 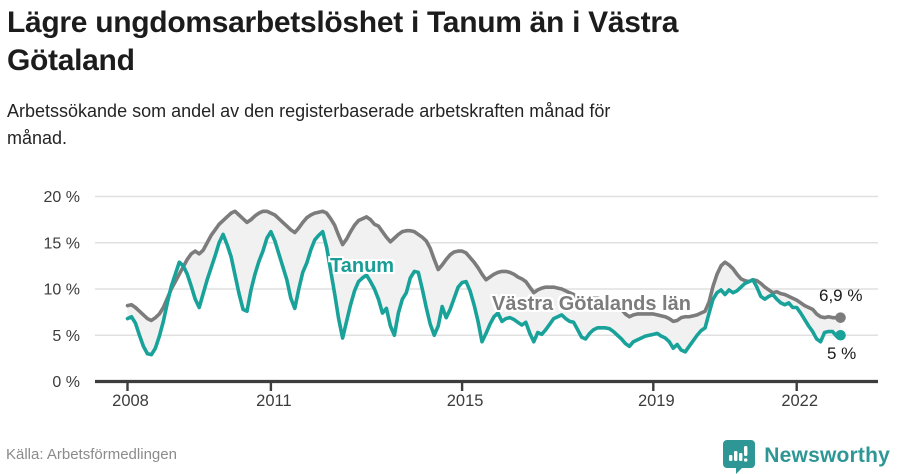 I want to click on svg-text: 2008, so click(x=130, y=401).